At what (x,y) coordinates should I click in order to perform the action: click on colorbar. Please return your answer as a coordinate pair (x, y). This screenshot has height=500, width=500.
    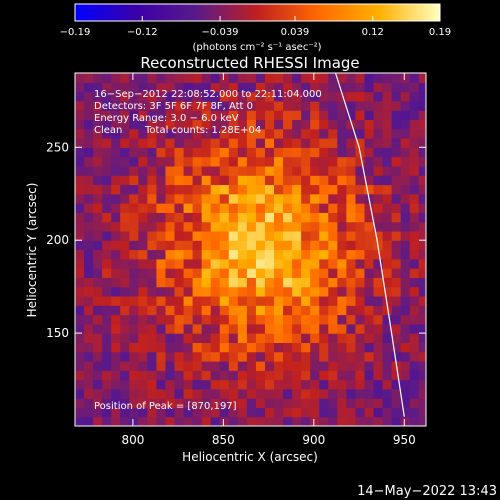
    Looking at the image, I should click on (257, 12).